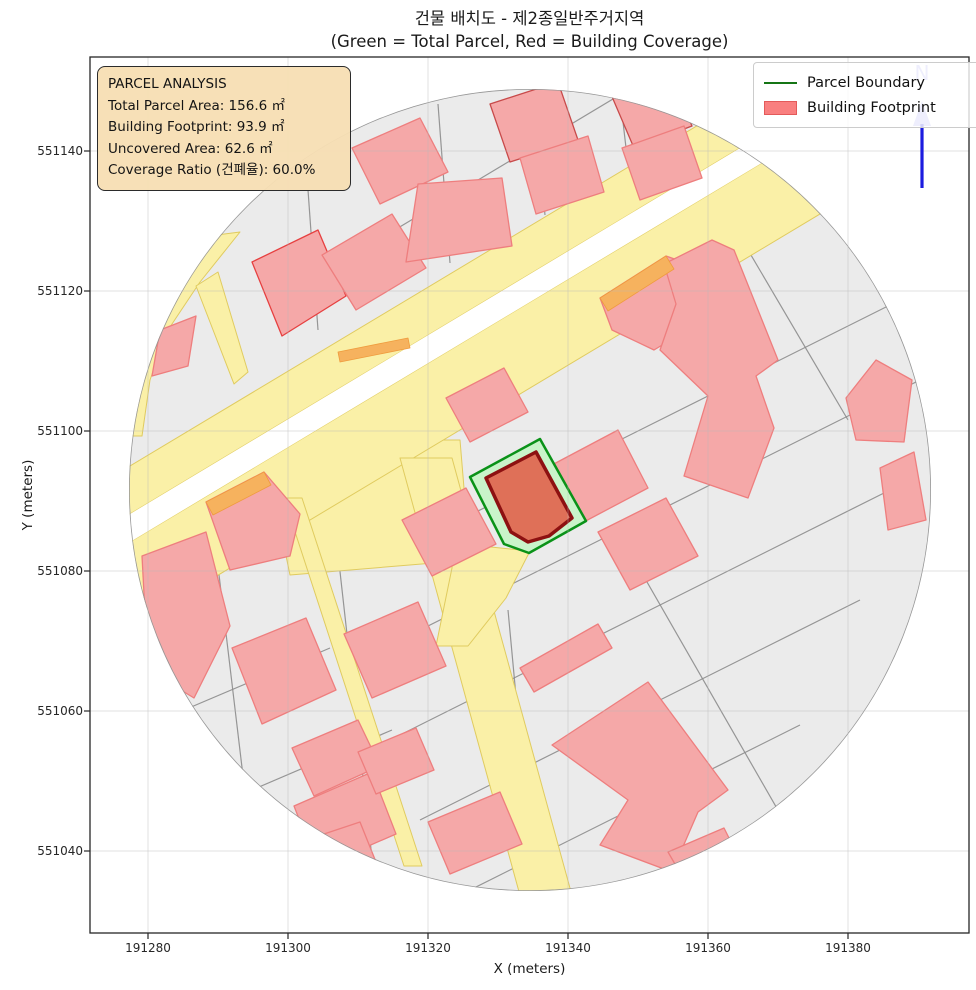 This screenshot has width=976, height=990. I want to click on legend-patch-swatch, so click(780, 107).